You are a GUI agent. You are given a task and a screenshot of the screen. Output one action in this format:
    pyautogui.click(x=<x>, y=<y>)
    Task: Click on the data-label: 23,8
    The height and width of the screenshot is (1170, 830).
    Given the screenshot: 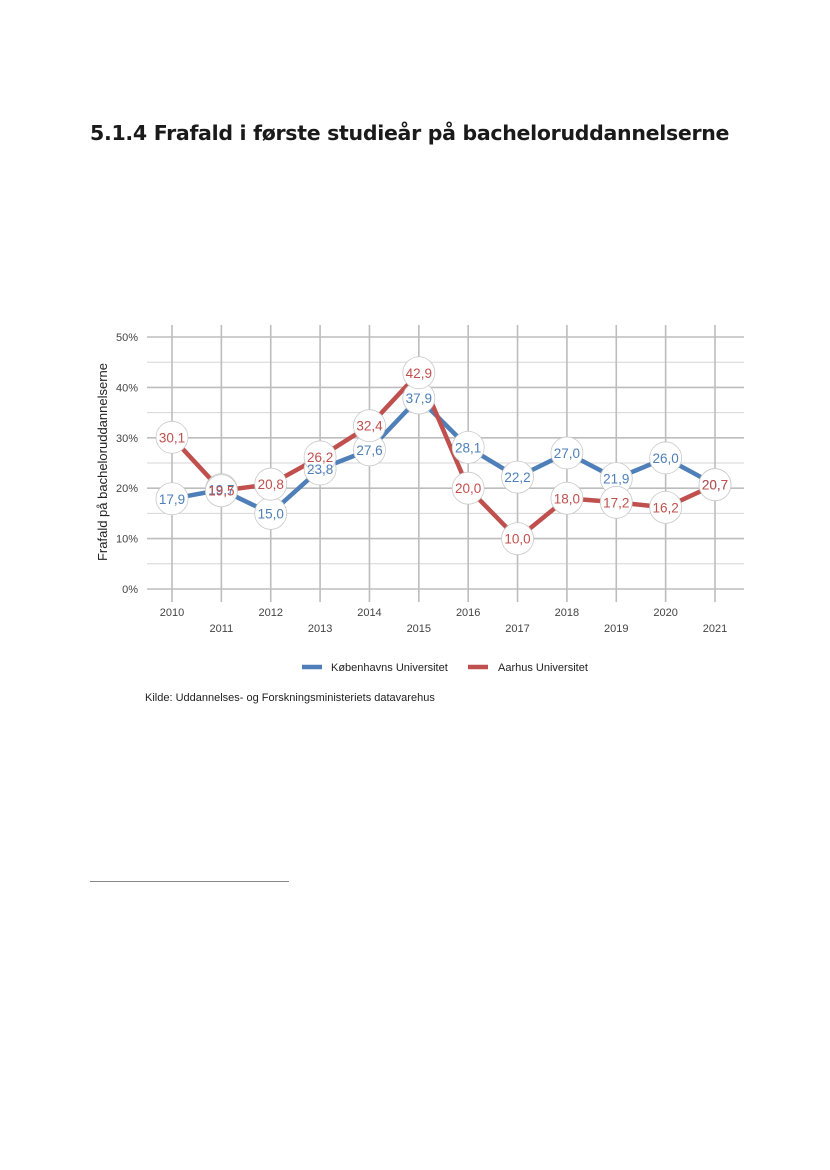 What is the action you would take?
    pyautogui.click(x=320, y=469)
    